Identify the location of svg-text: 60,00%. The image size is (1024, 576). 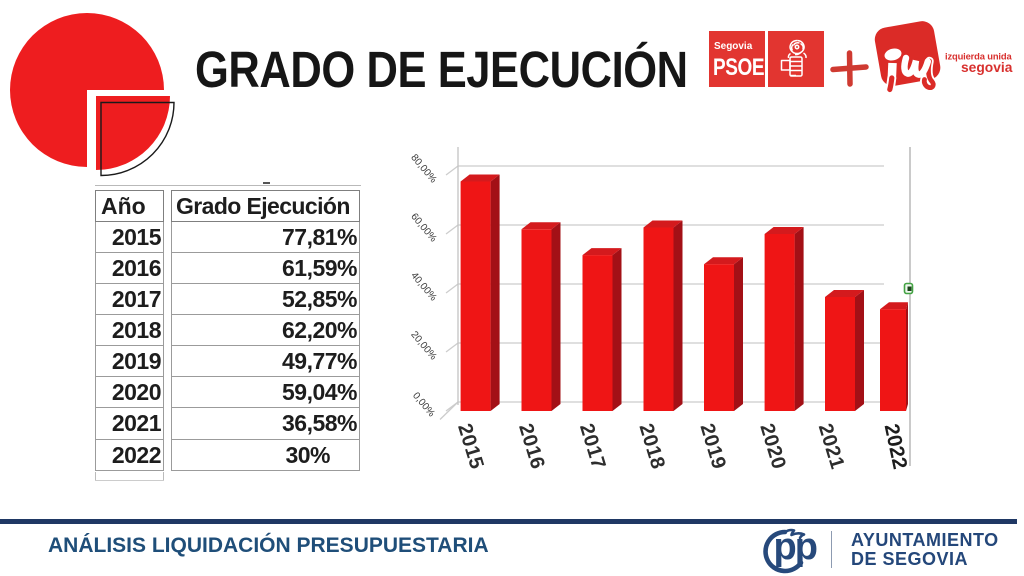
(423, 227).